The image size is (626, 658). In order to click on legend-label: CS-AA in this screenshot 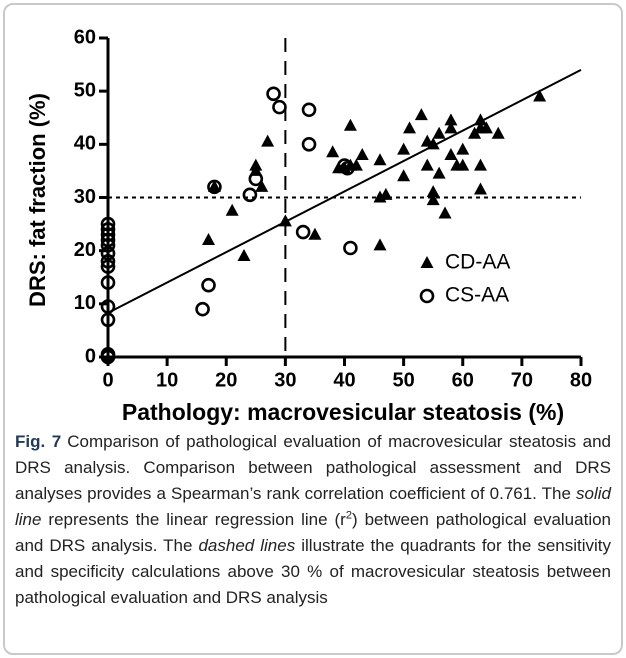, I will do `click(477, 295)`.